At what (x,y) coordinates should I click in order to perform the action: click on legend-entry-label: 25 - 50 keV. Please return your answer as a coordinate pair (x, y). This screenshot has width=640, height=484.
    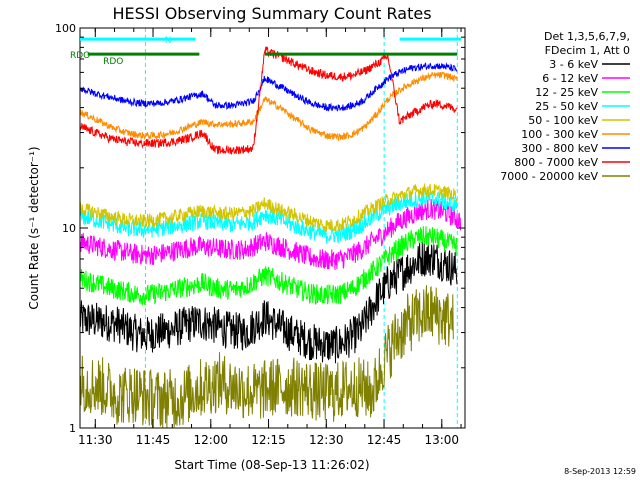
    Looking at the image, I should click on (566, 106).